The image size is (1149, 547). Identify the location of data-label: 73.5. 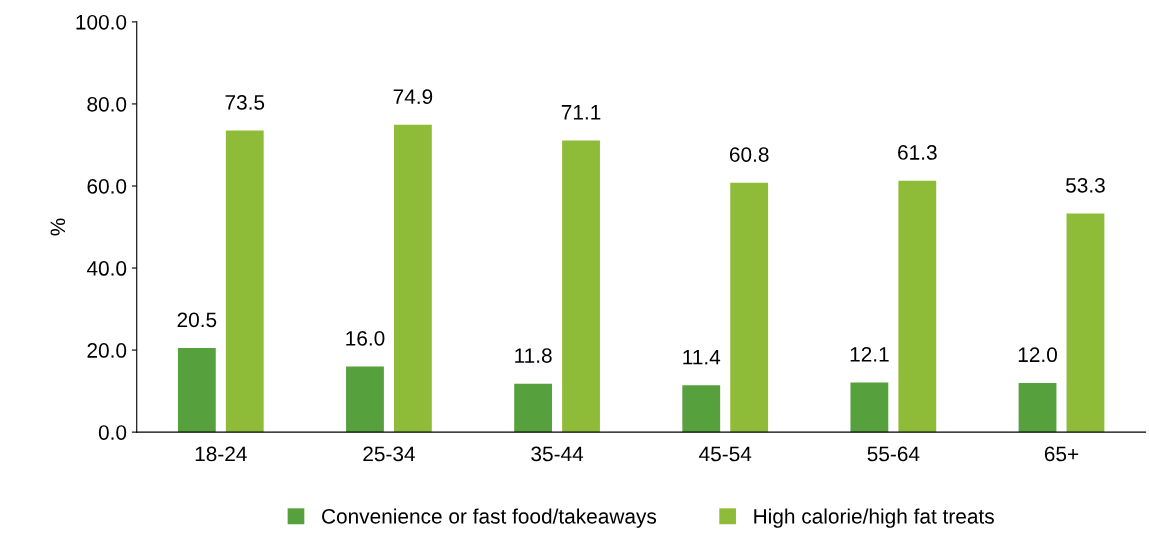
(245, 102).